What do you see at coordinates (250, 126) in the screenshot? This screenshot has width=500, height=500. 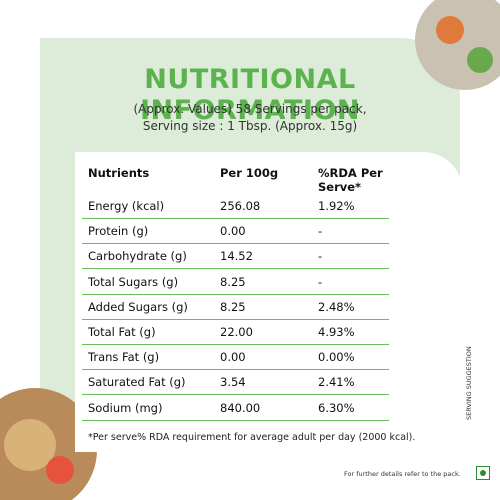 I see `subtitle: Serving size : 1 Tbsp. (Approx. 15g)` at bounding box center [250, 126].